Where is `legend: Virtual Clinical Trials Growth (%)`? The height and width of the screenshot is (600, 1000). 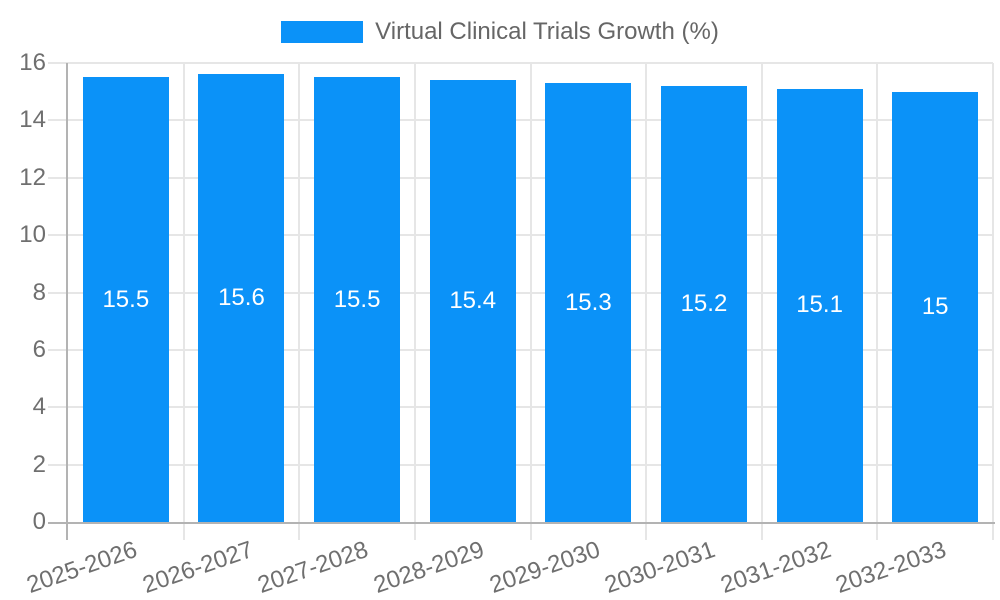 legend: Virtual Clinical Trials Growth (%) is located at coordinates (500, 32).